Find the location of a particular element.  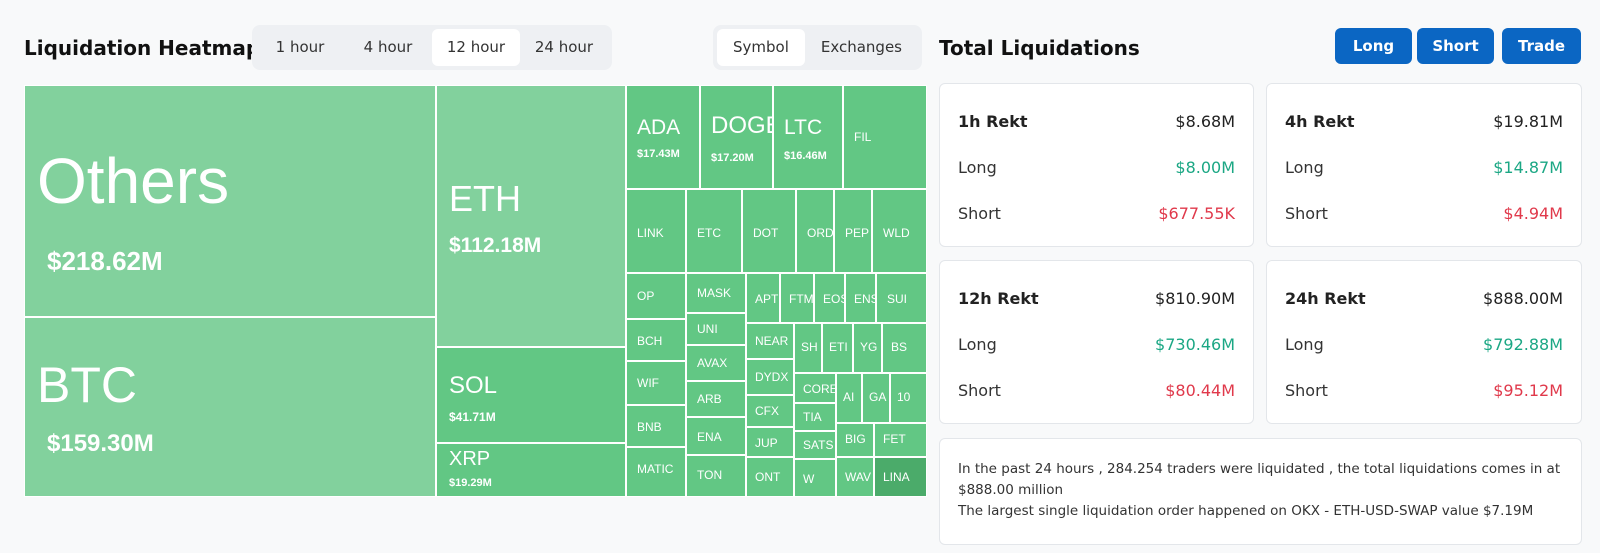

treemap-cell-eos: EOS is located at coordinates (829, 298).